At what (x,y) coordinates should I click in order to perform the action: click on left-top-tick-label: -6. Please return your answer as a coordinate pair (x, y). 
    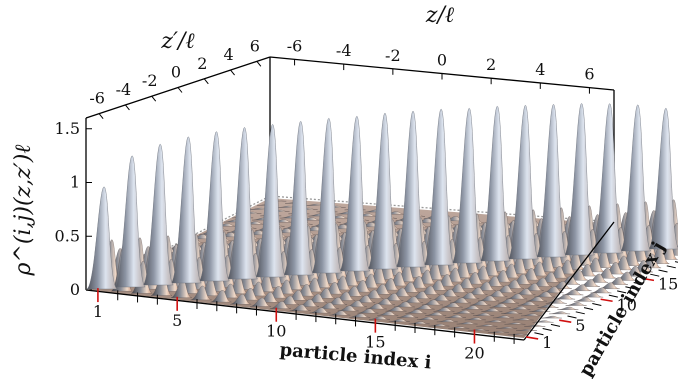
    Looking at the image, I should click on (97, 98).